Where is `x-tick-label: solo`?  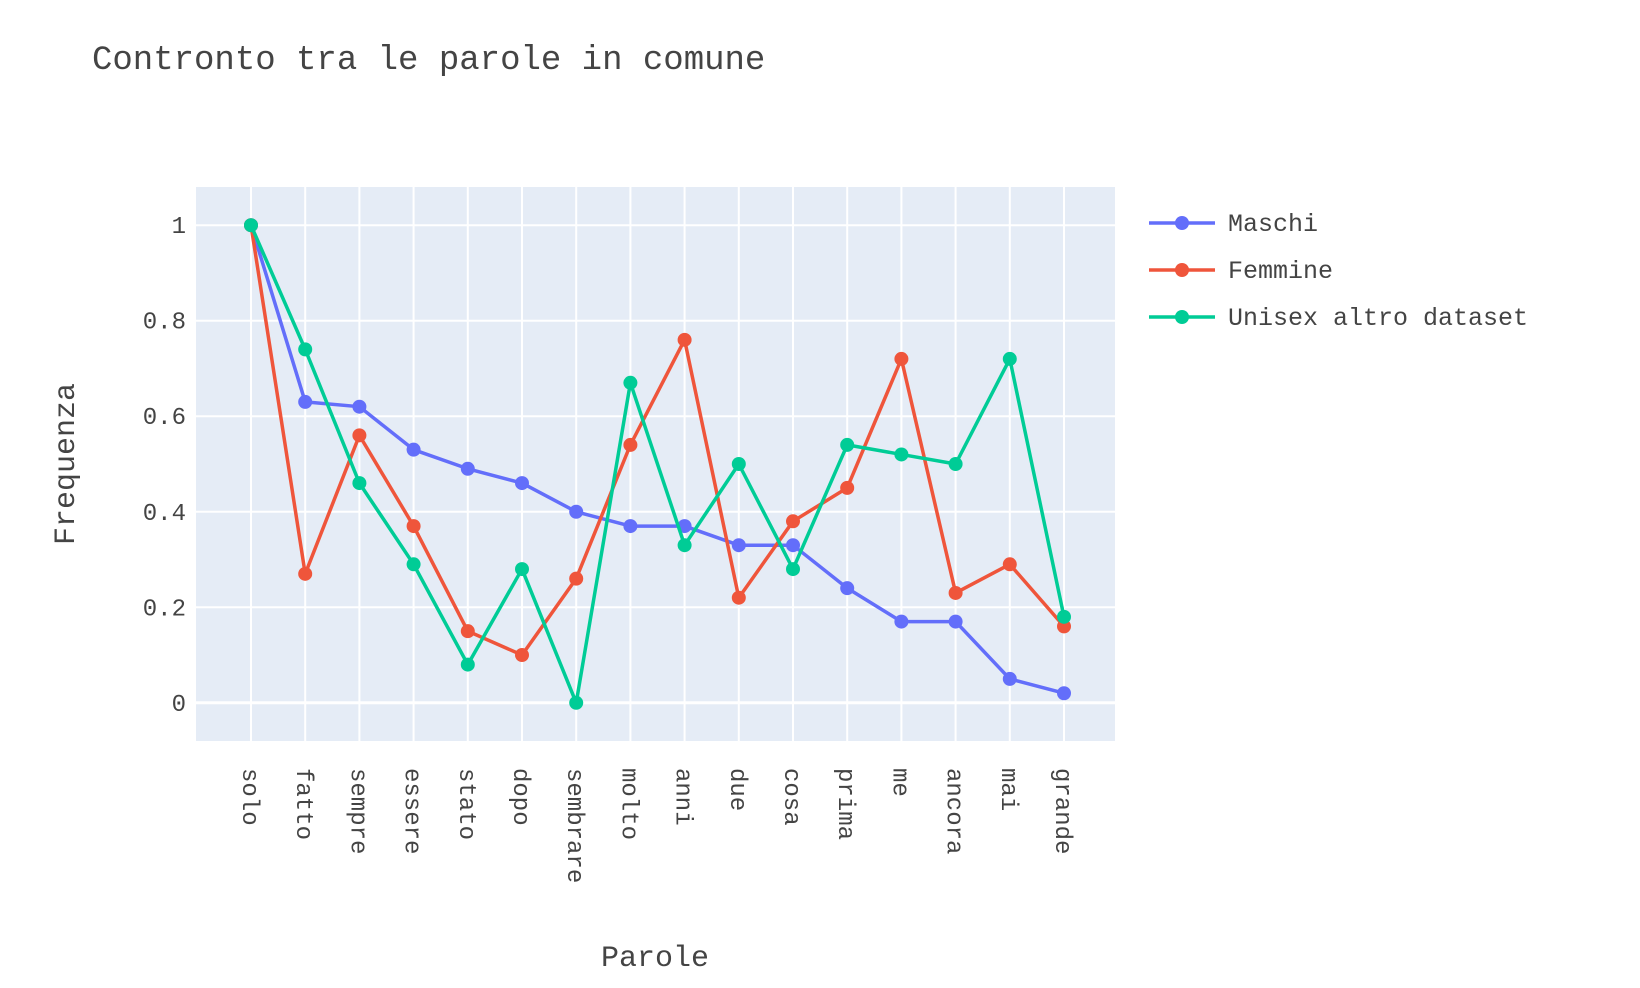 x-tick-label: solo is located at coordinates (248, 797).